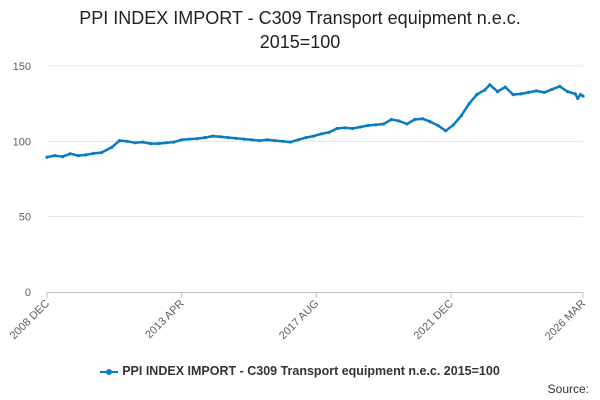  What do you see at coordinates (109, 372) in the screenshot?
I see `legend-swatch-icon` at bounding box center [109, 372].